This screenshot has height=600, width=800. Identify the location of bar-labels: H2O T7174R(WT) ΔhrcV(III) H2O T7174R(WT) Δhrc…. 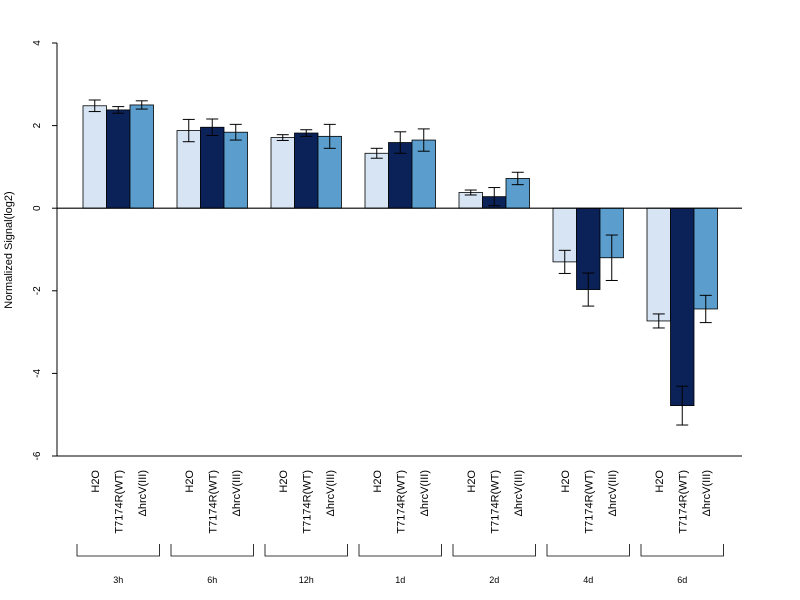
(401, 502).